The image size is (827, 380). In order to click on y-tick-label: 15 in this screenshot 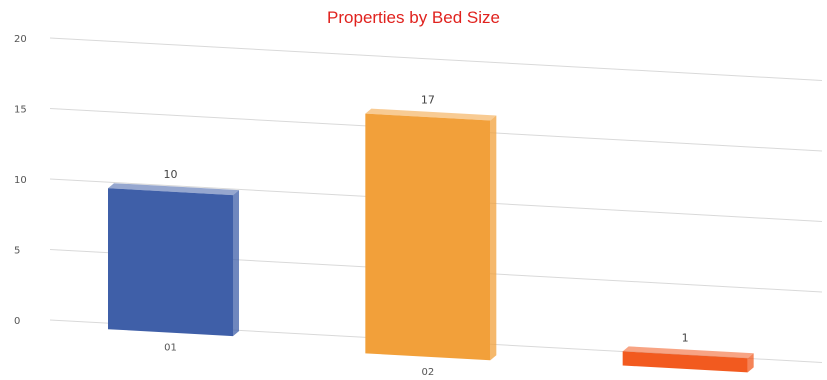, I will do `click(20, 110)`.